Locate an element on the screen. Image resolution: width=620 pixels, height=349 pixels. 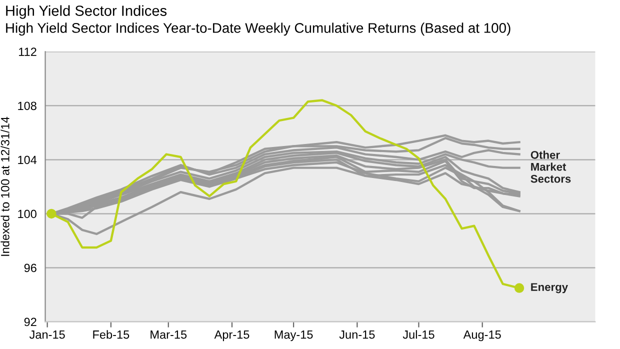
y-tick-label: 108 is located at coordinates (27, 106).